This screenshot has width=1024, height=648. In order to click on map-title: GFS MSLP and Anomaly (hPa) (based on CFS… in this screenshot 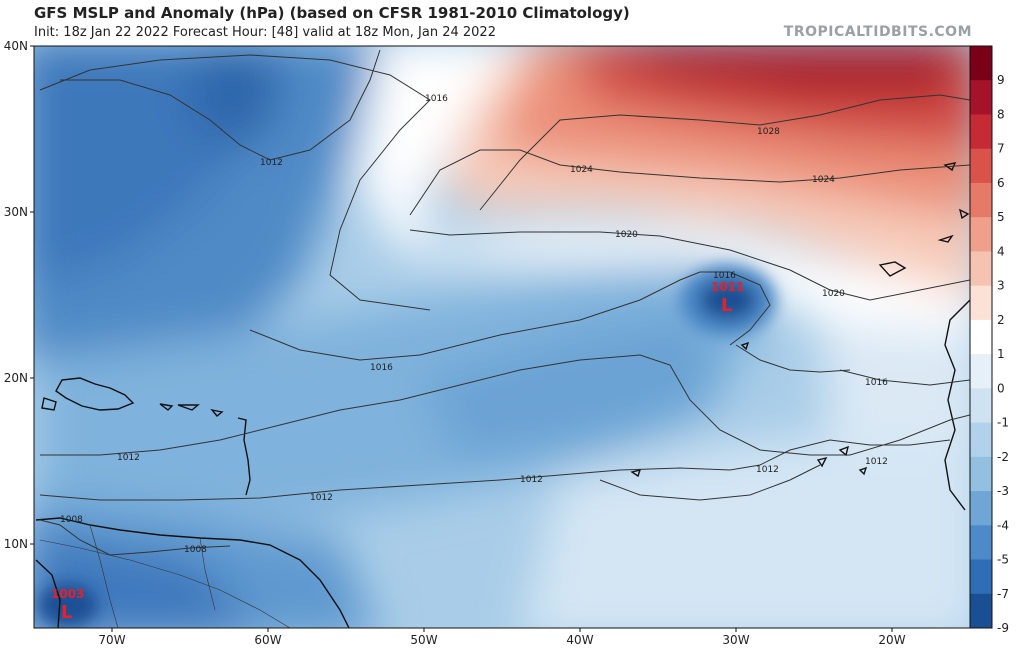, I will do `click(332, 13)`.